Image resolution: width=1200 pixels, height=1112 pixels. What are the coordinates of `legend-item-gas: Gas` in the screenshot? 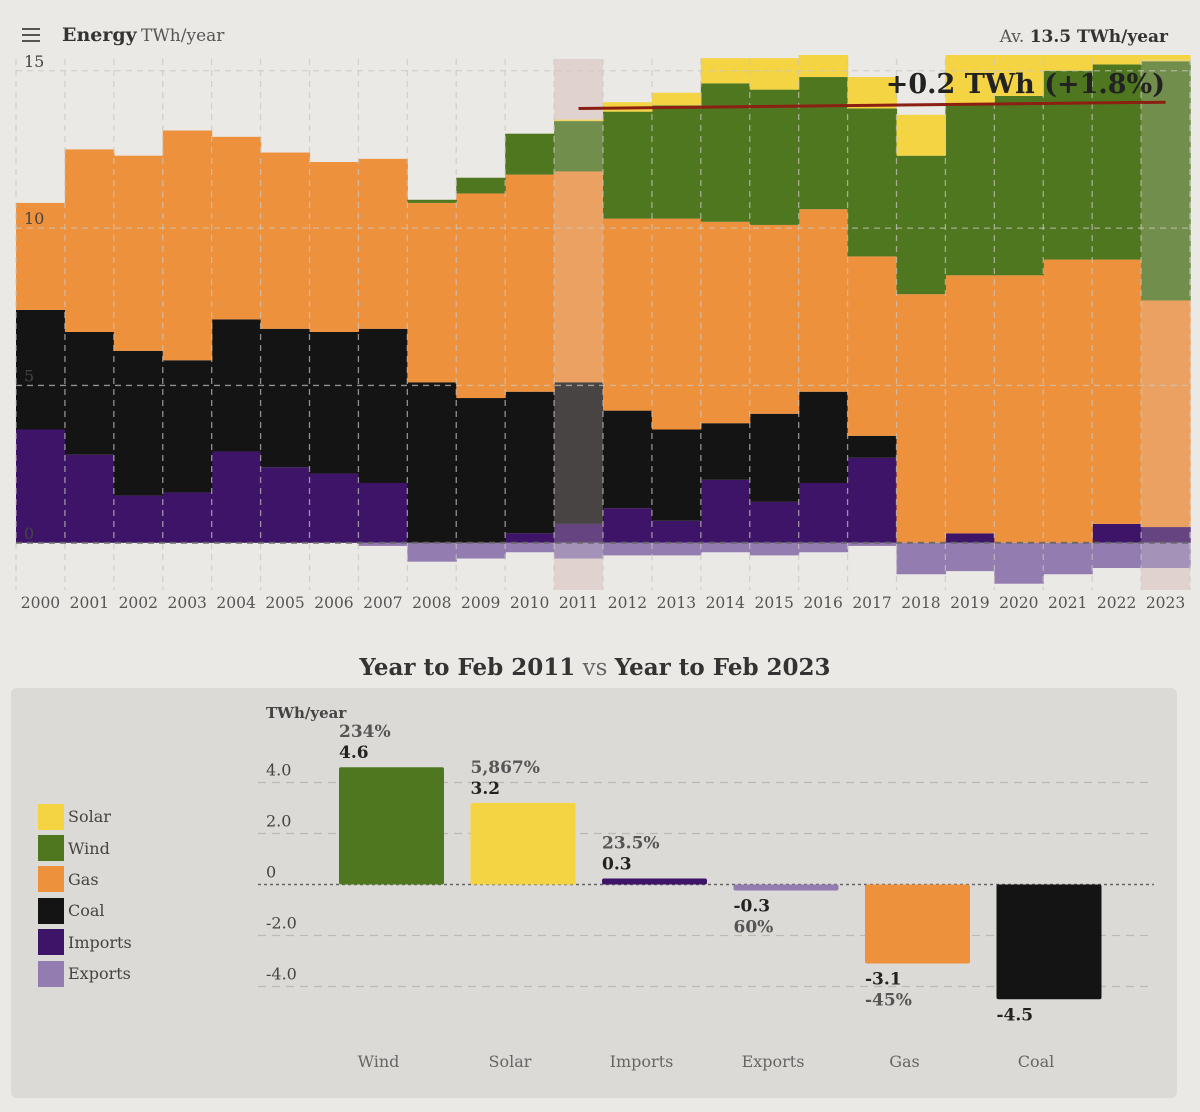 It's located at (85, 879).